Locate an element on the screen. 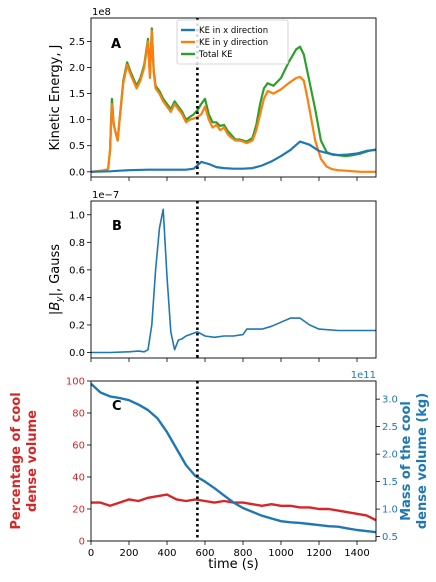  y-axis-label: |By|, Gauss is located at coordinates (56, 279).